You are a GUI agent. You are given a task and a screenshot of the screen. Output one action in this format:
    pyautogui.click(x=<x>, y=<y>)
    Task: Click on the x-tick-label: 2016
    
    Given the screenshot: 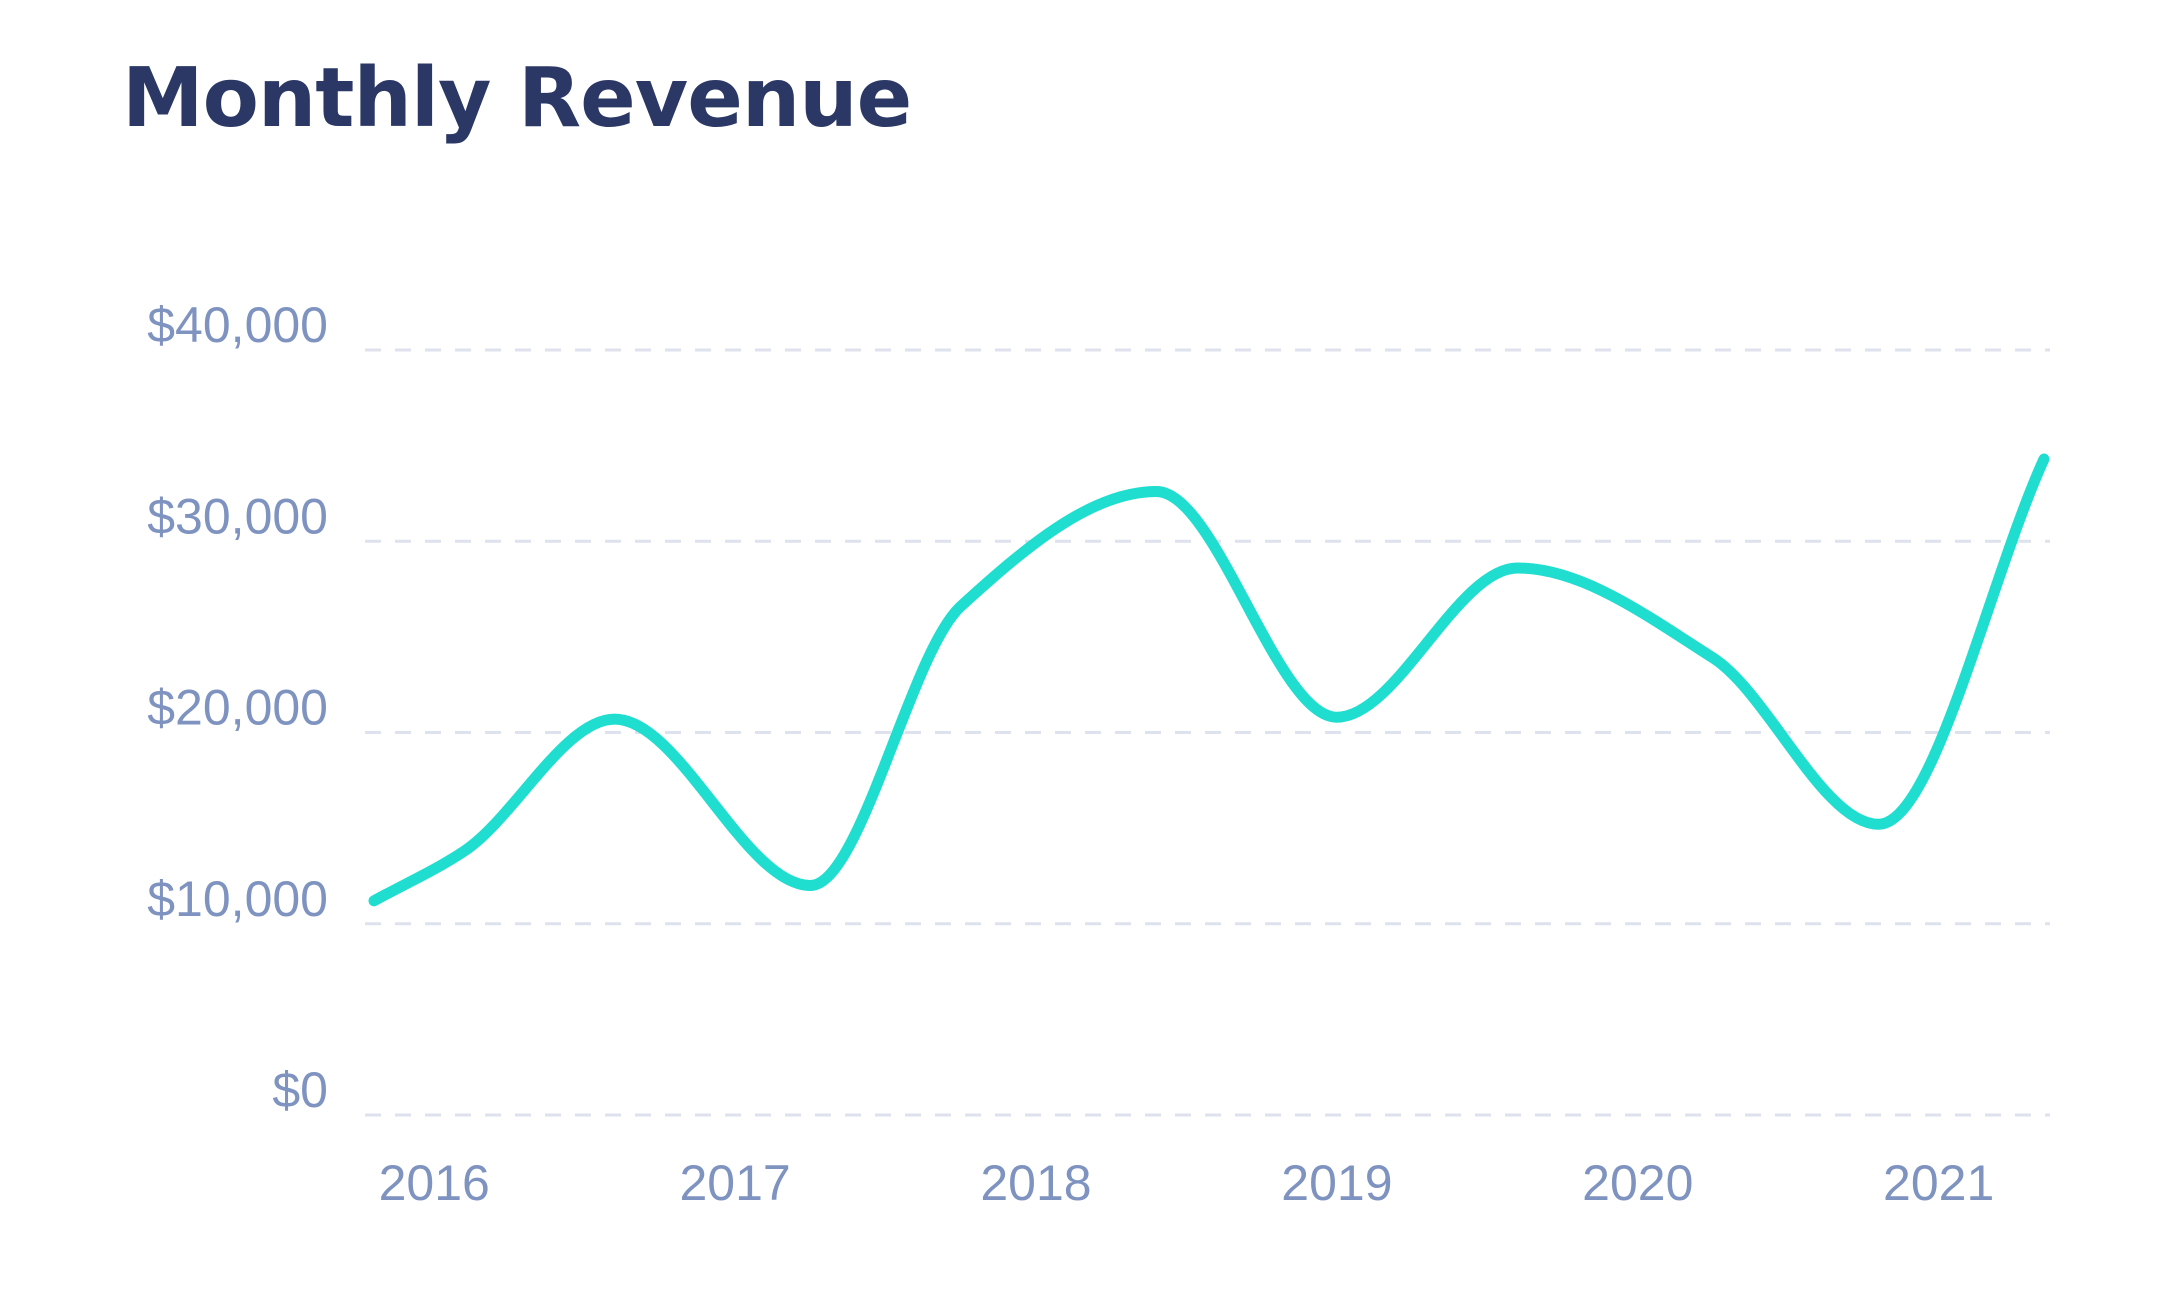 What is the action you would take?
    pyautogui.click(x=434, y=1183)
    